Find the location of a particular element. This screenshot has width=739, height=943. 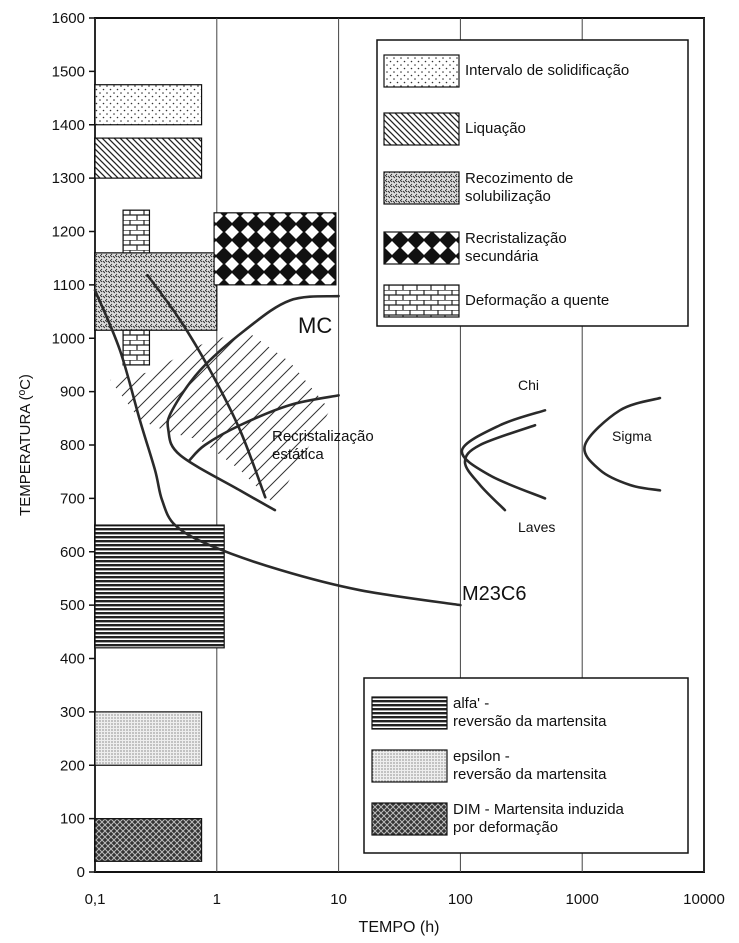

y-tick-label: 1200 is located at coordinates (68, 232).